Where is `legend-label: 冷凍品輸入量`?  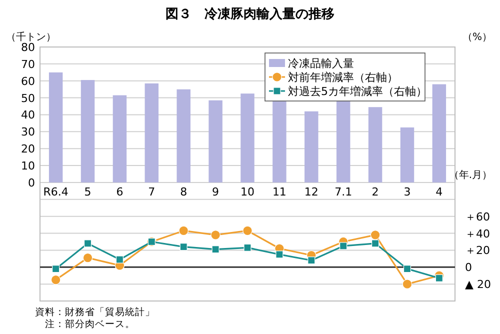
legend-label: 冷凍品輸入量 is located at coordinates (321, 63).